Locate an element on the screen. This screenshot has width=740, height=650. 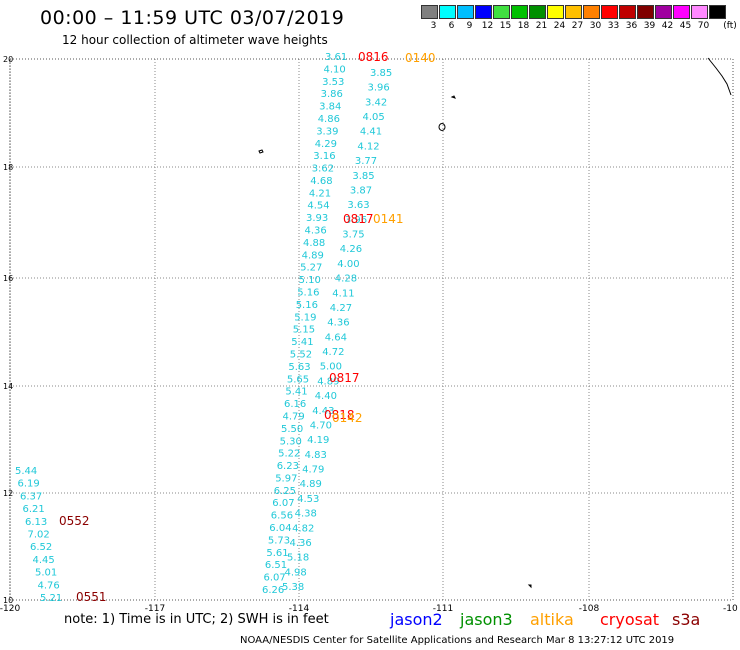
wave-height-value: 4.72 is located at coordinates (333, 352).